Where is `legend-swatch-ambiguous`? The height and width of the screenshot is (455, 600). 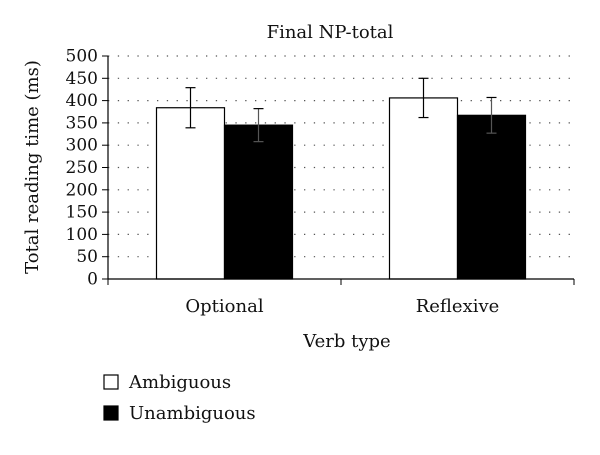
legend-swatch-ambiguous is located at coordinates (111, 382).